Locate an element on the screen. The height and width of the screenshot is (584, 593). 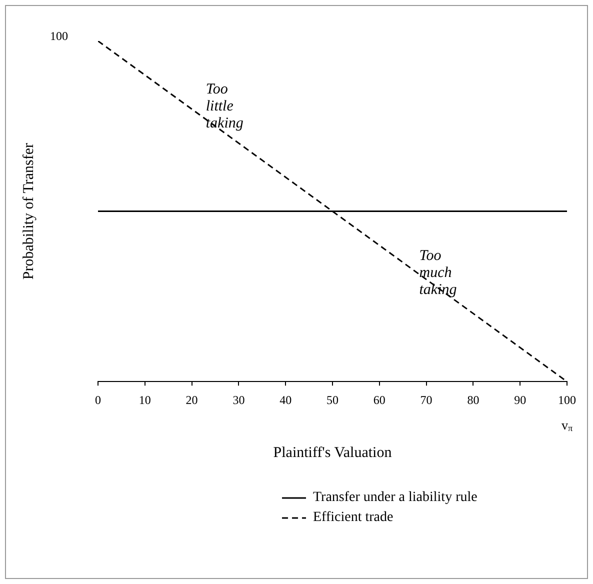
x-tick-label: 90 is located at coordinates (520, 399).